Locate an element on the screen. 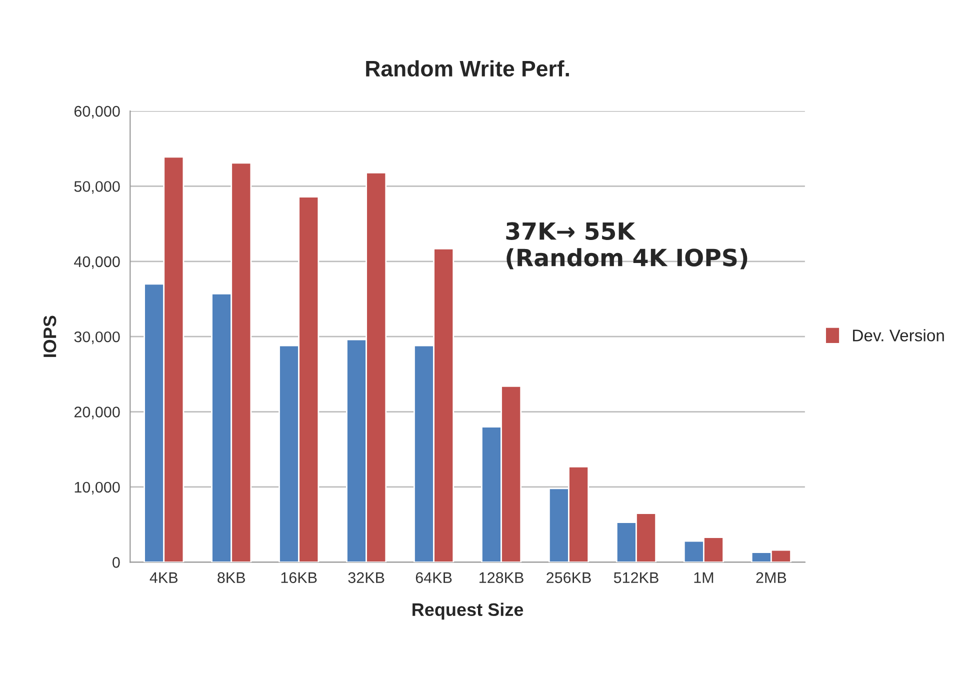 The width and height of the screenshot is (964, 694). y-tick-label: 50,000 is located at coordinates (97, 187).